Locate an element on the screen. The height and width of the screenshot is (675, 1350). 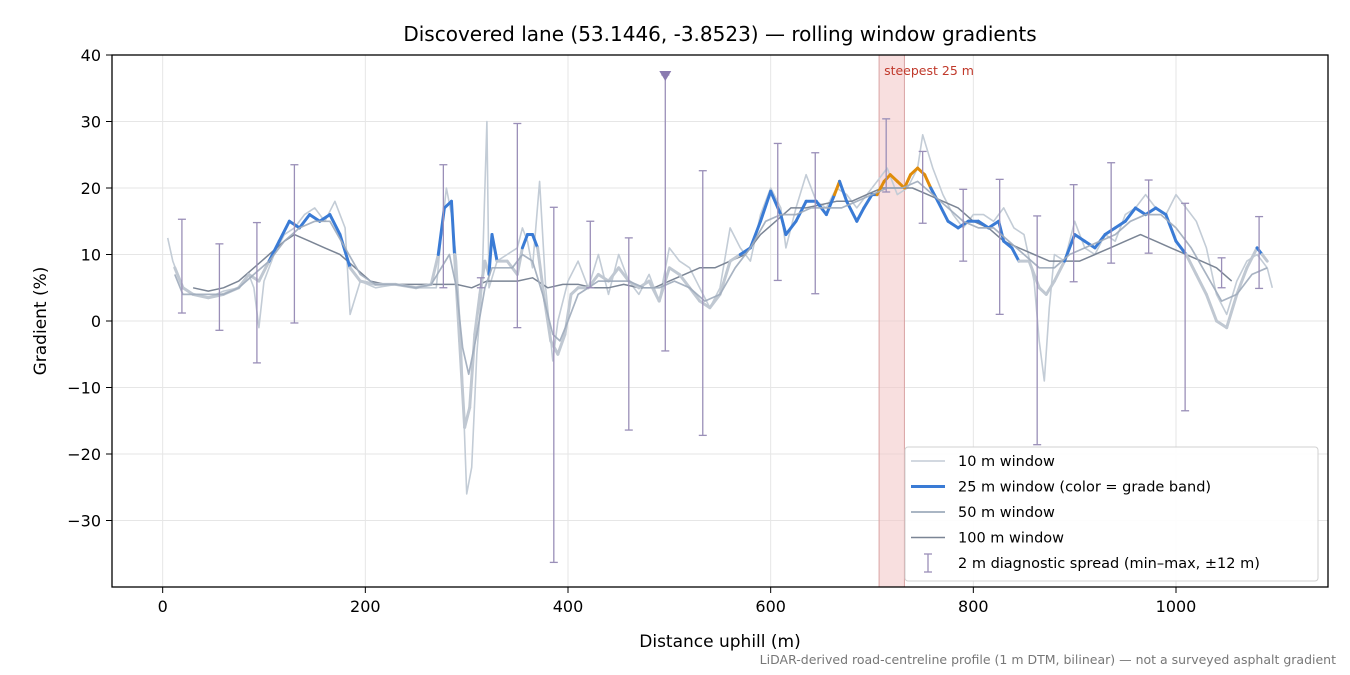
series-100m-line is located at coordinates (712, 239).